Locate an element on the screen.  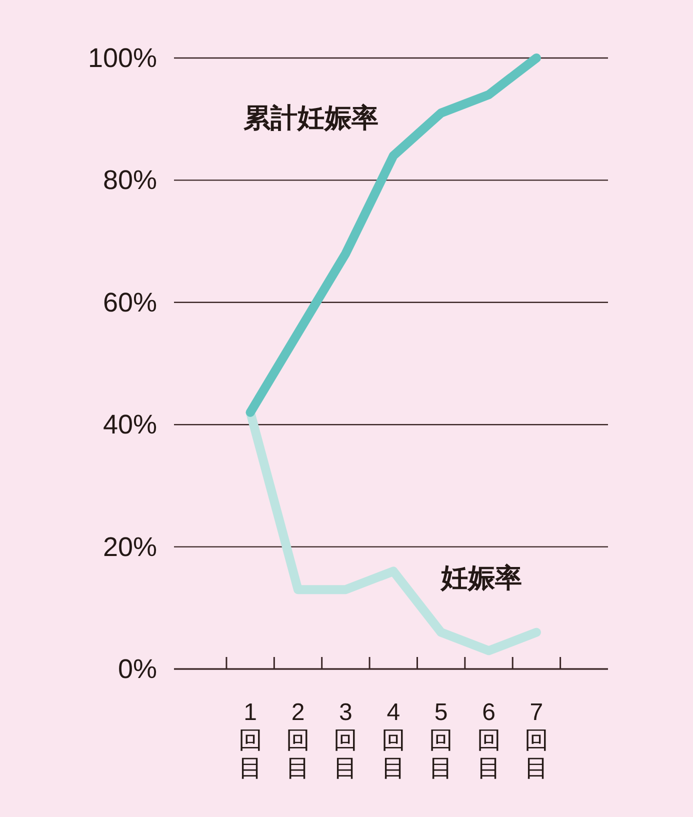
series-label: 累計妊娠率 is located at coordinates (310, 118).